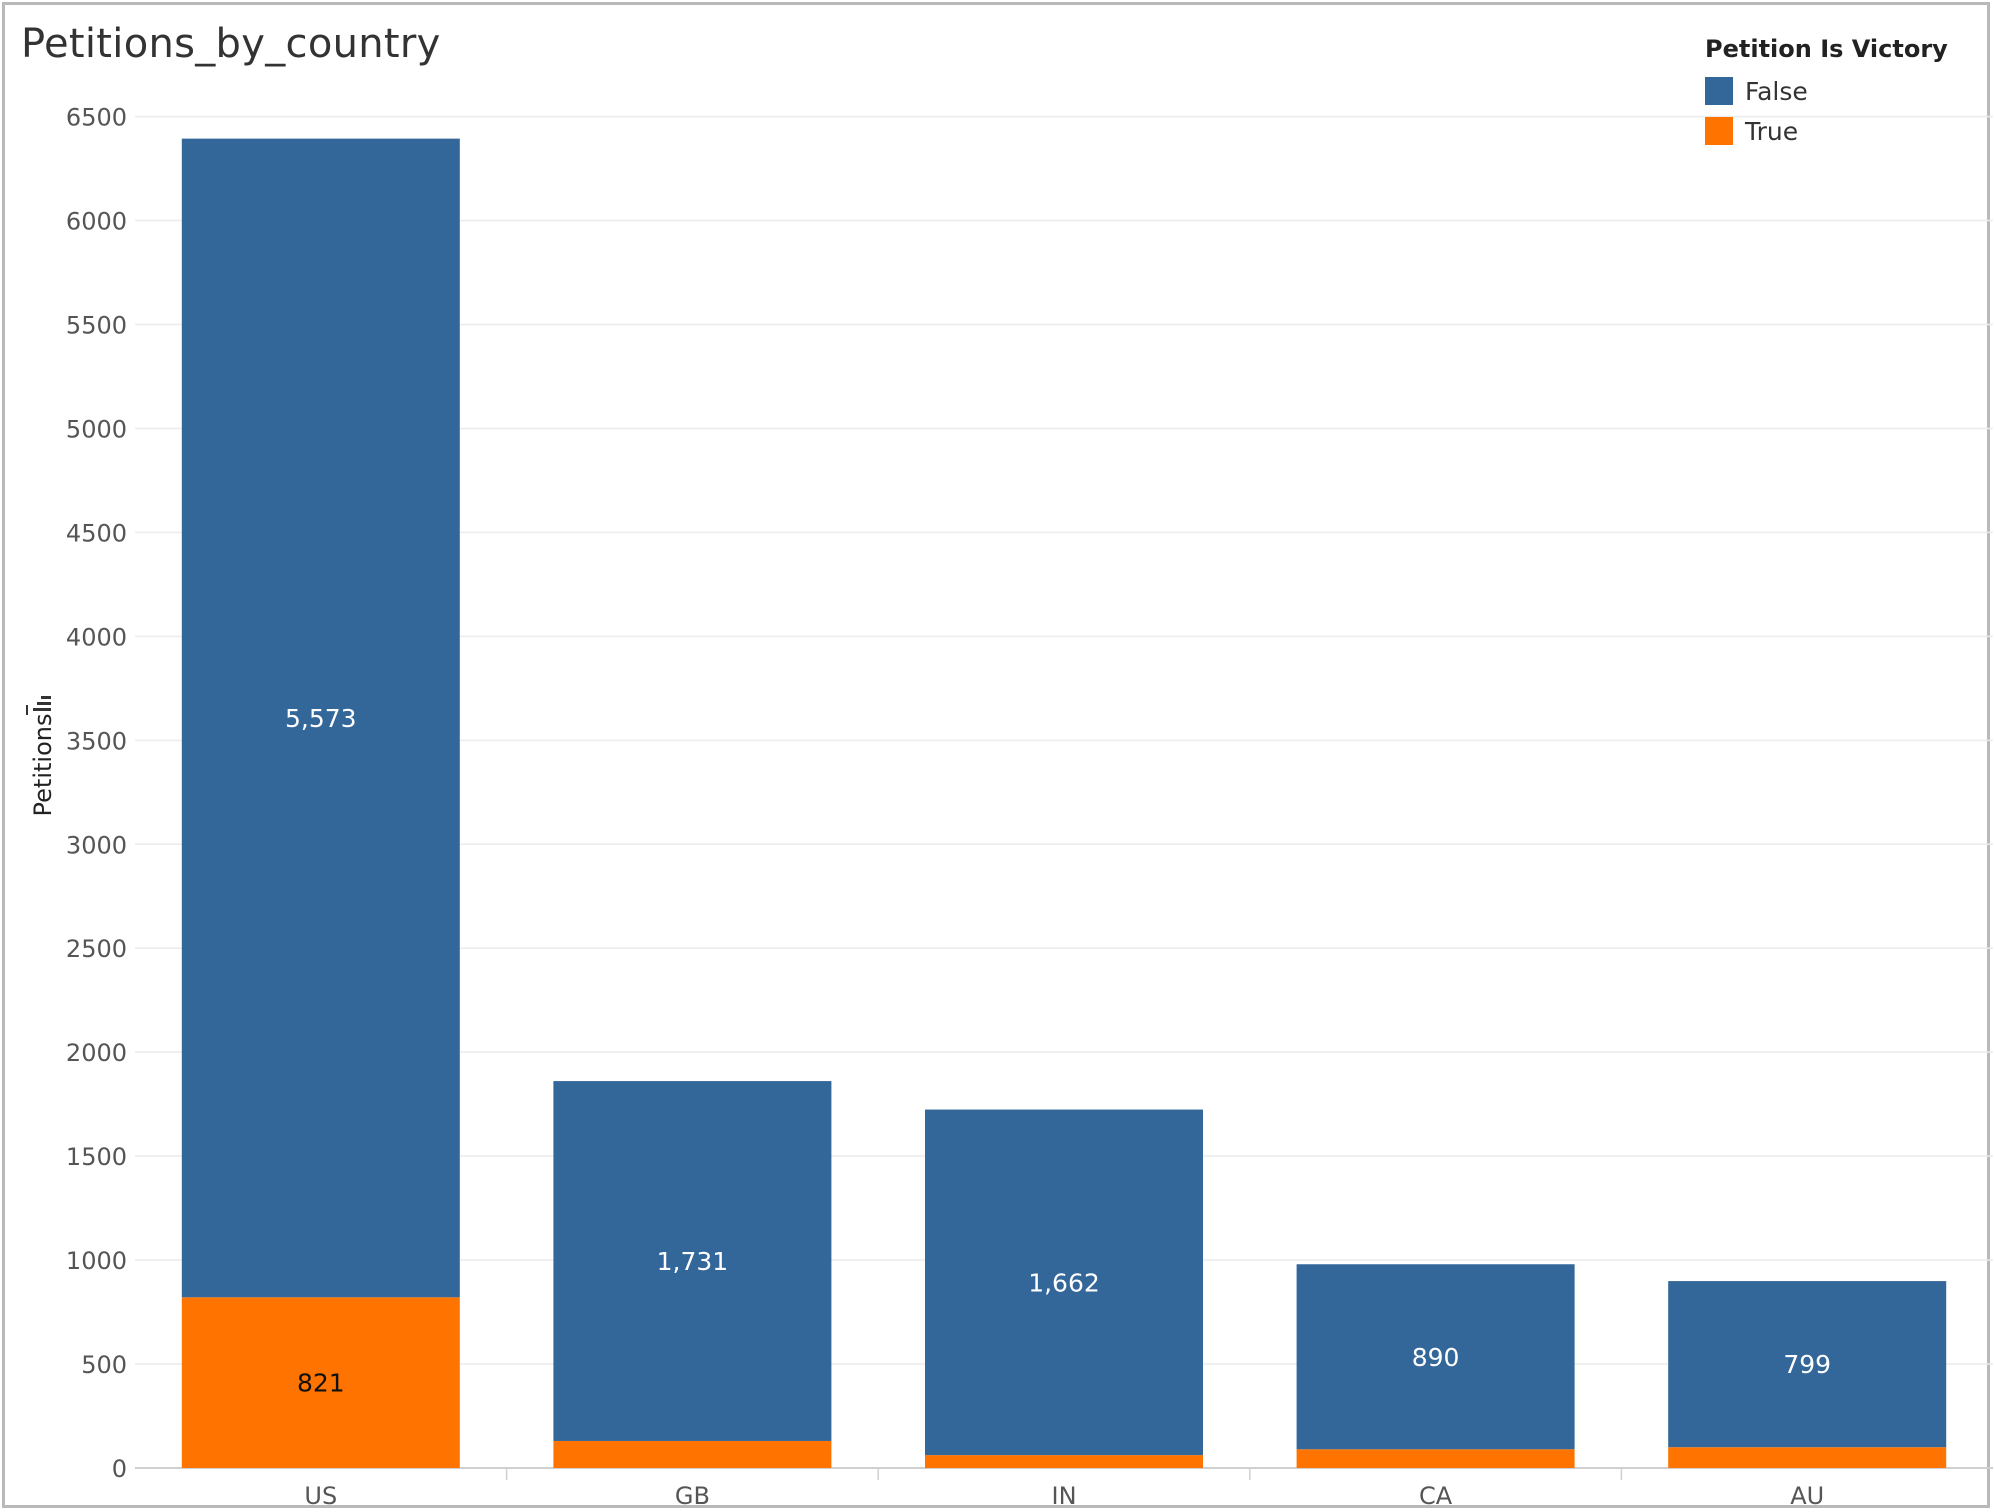  Describe the element at coordinates (1719, 131) in the screenshot. I see `legend-swatch-true` at that location.